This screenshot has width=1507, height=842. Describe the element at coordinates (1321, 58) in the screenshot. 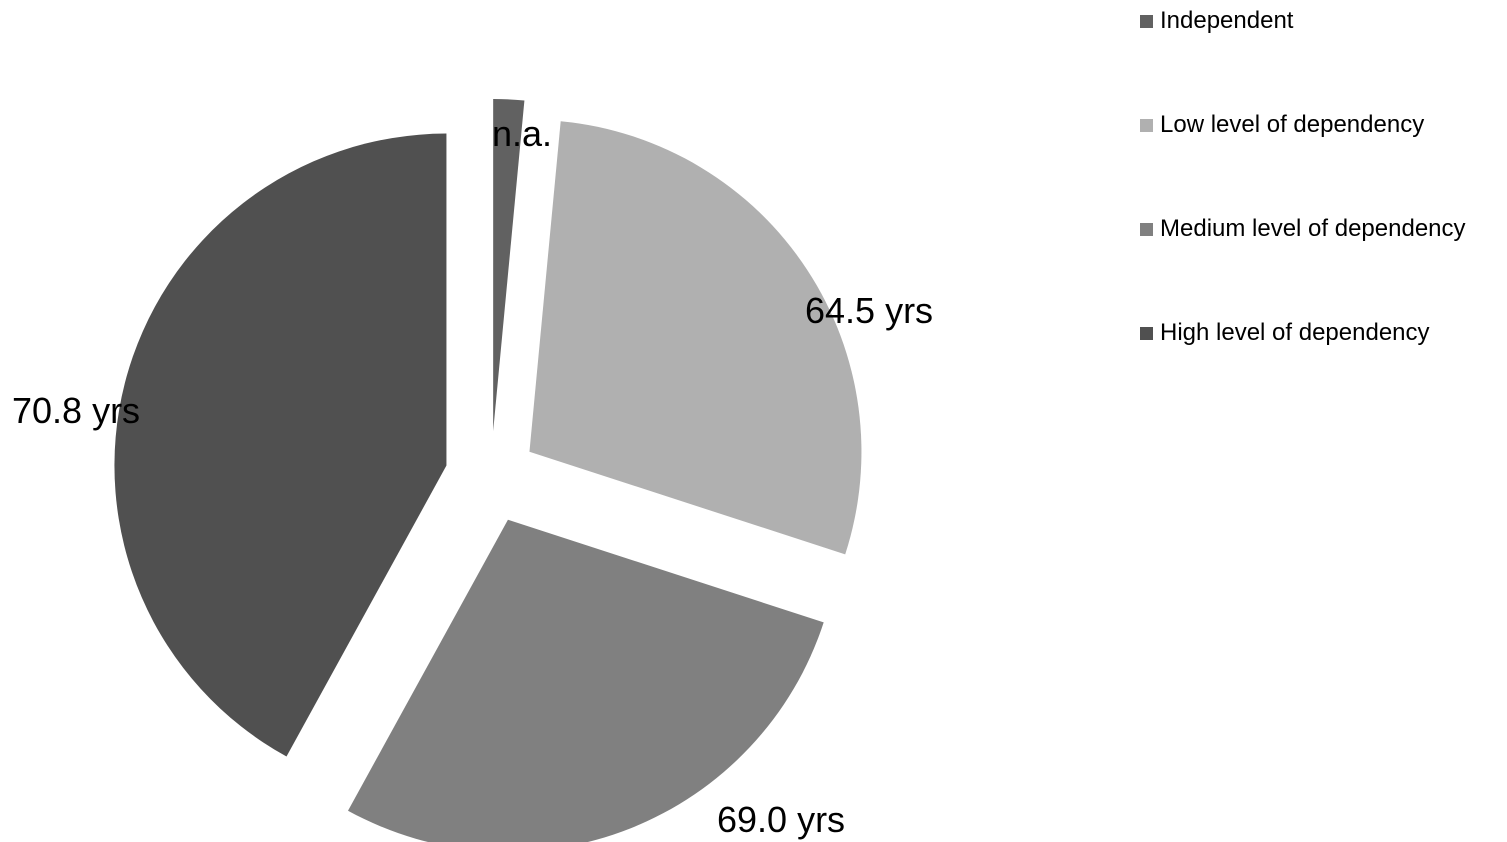

I see `legend-item-independent: Independent` at that location.